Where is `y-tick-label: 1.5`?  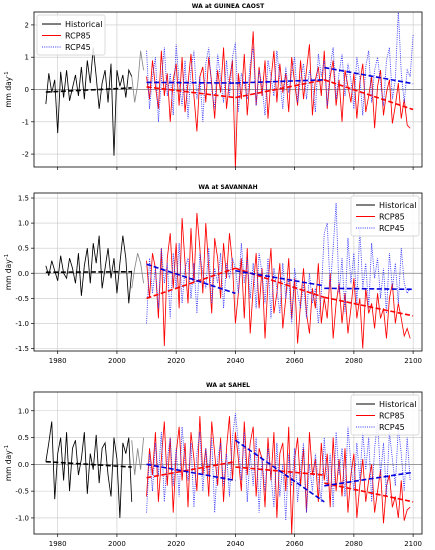 y-tick-label: 1.5 is located at coordinates (23, 199).